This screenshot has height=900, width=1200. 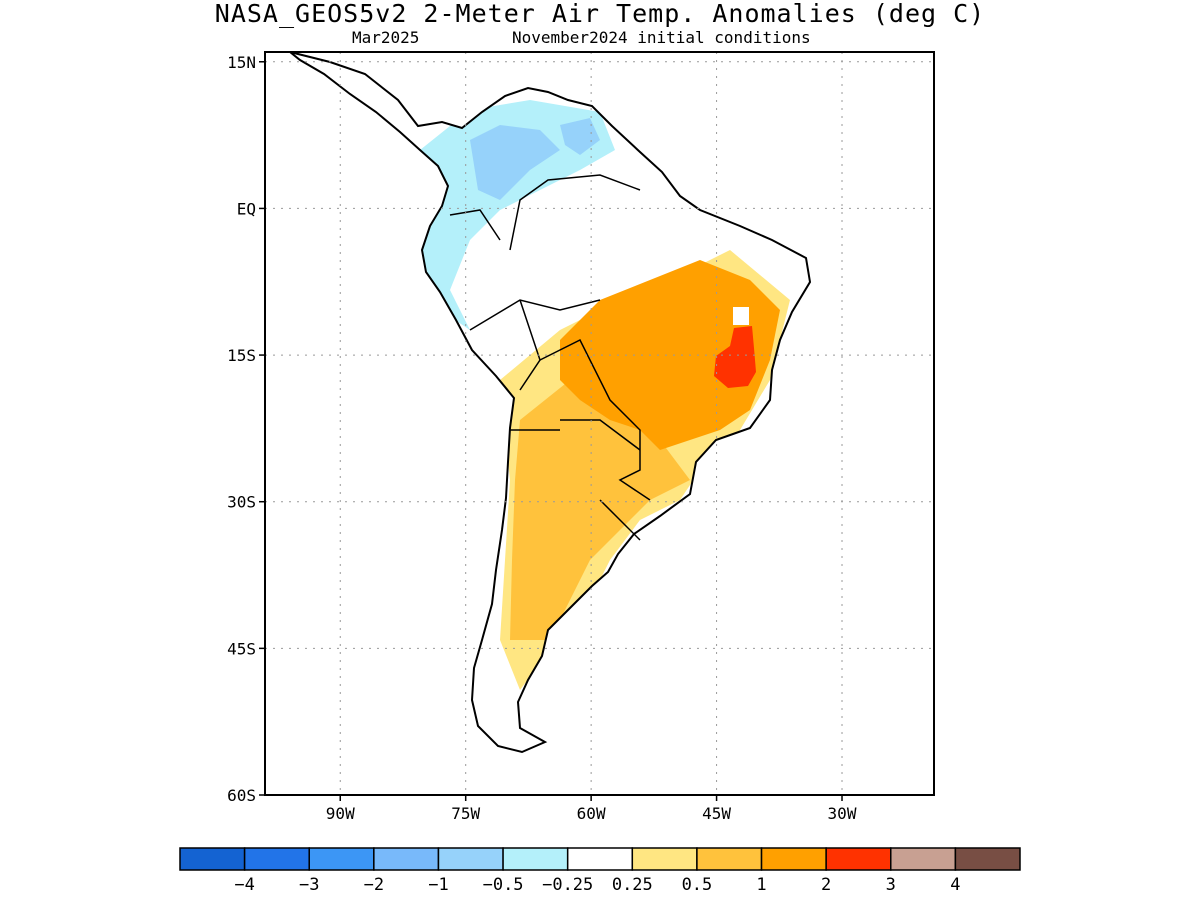 I want to click on country-borders, so click(x=550, y=357).